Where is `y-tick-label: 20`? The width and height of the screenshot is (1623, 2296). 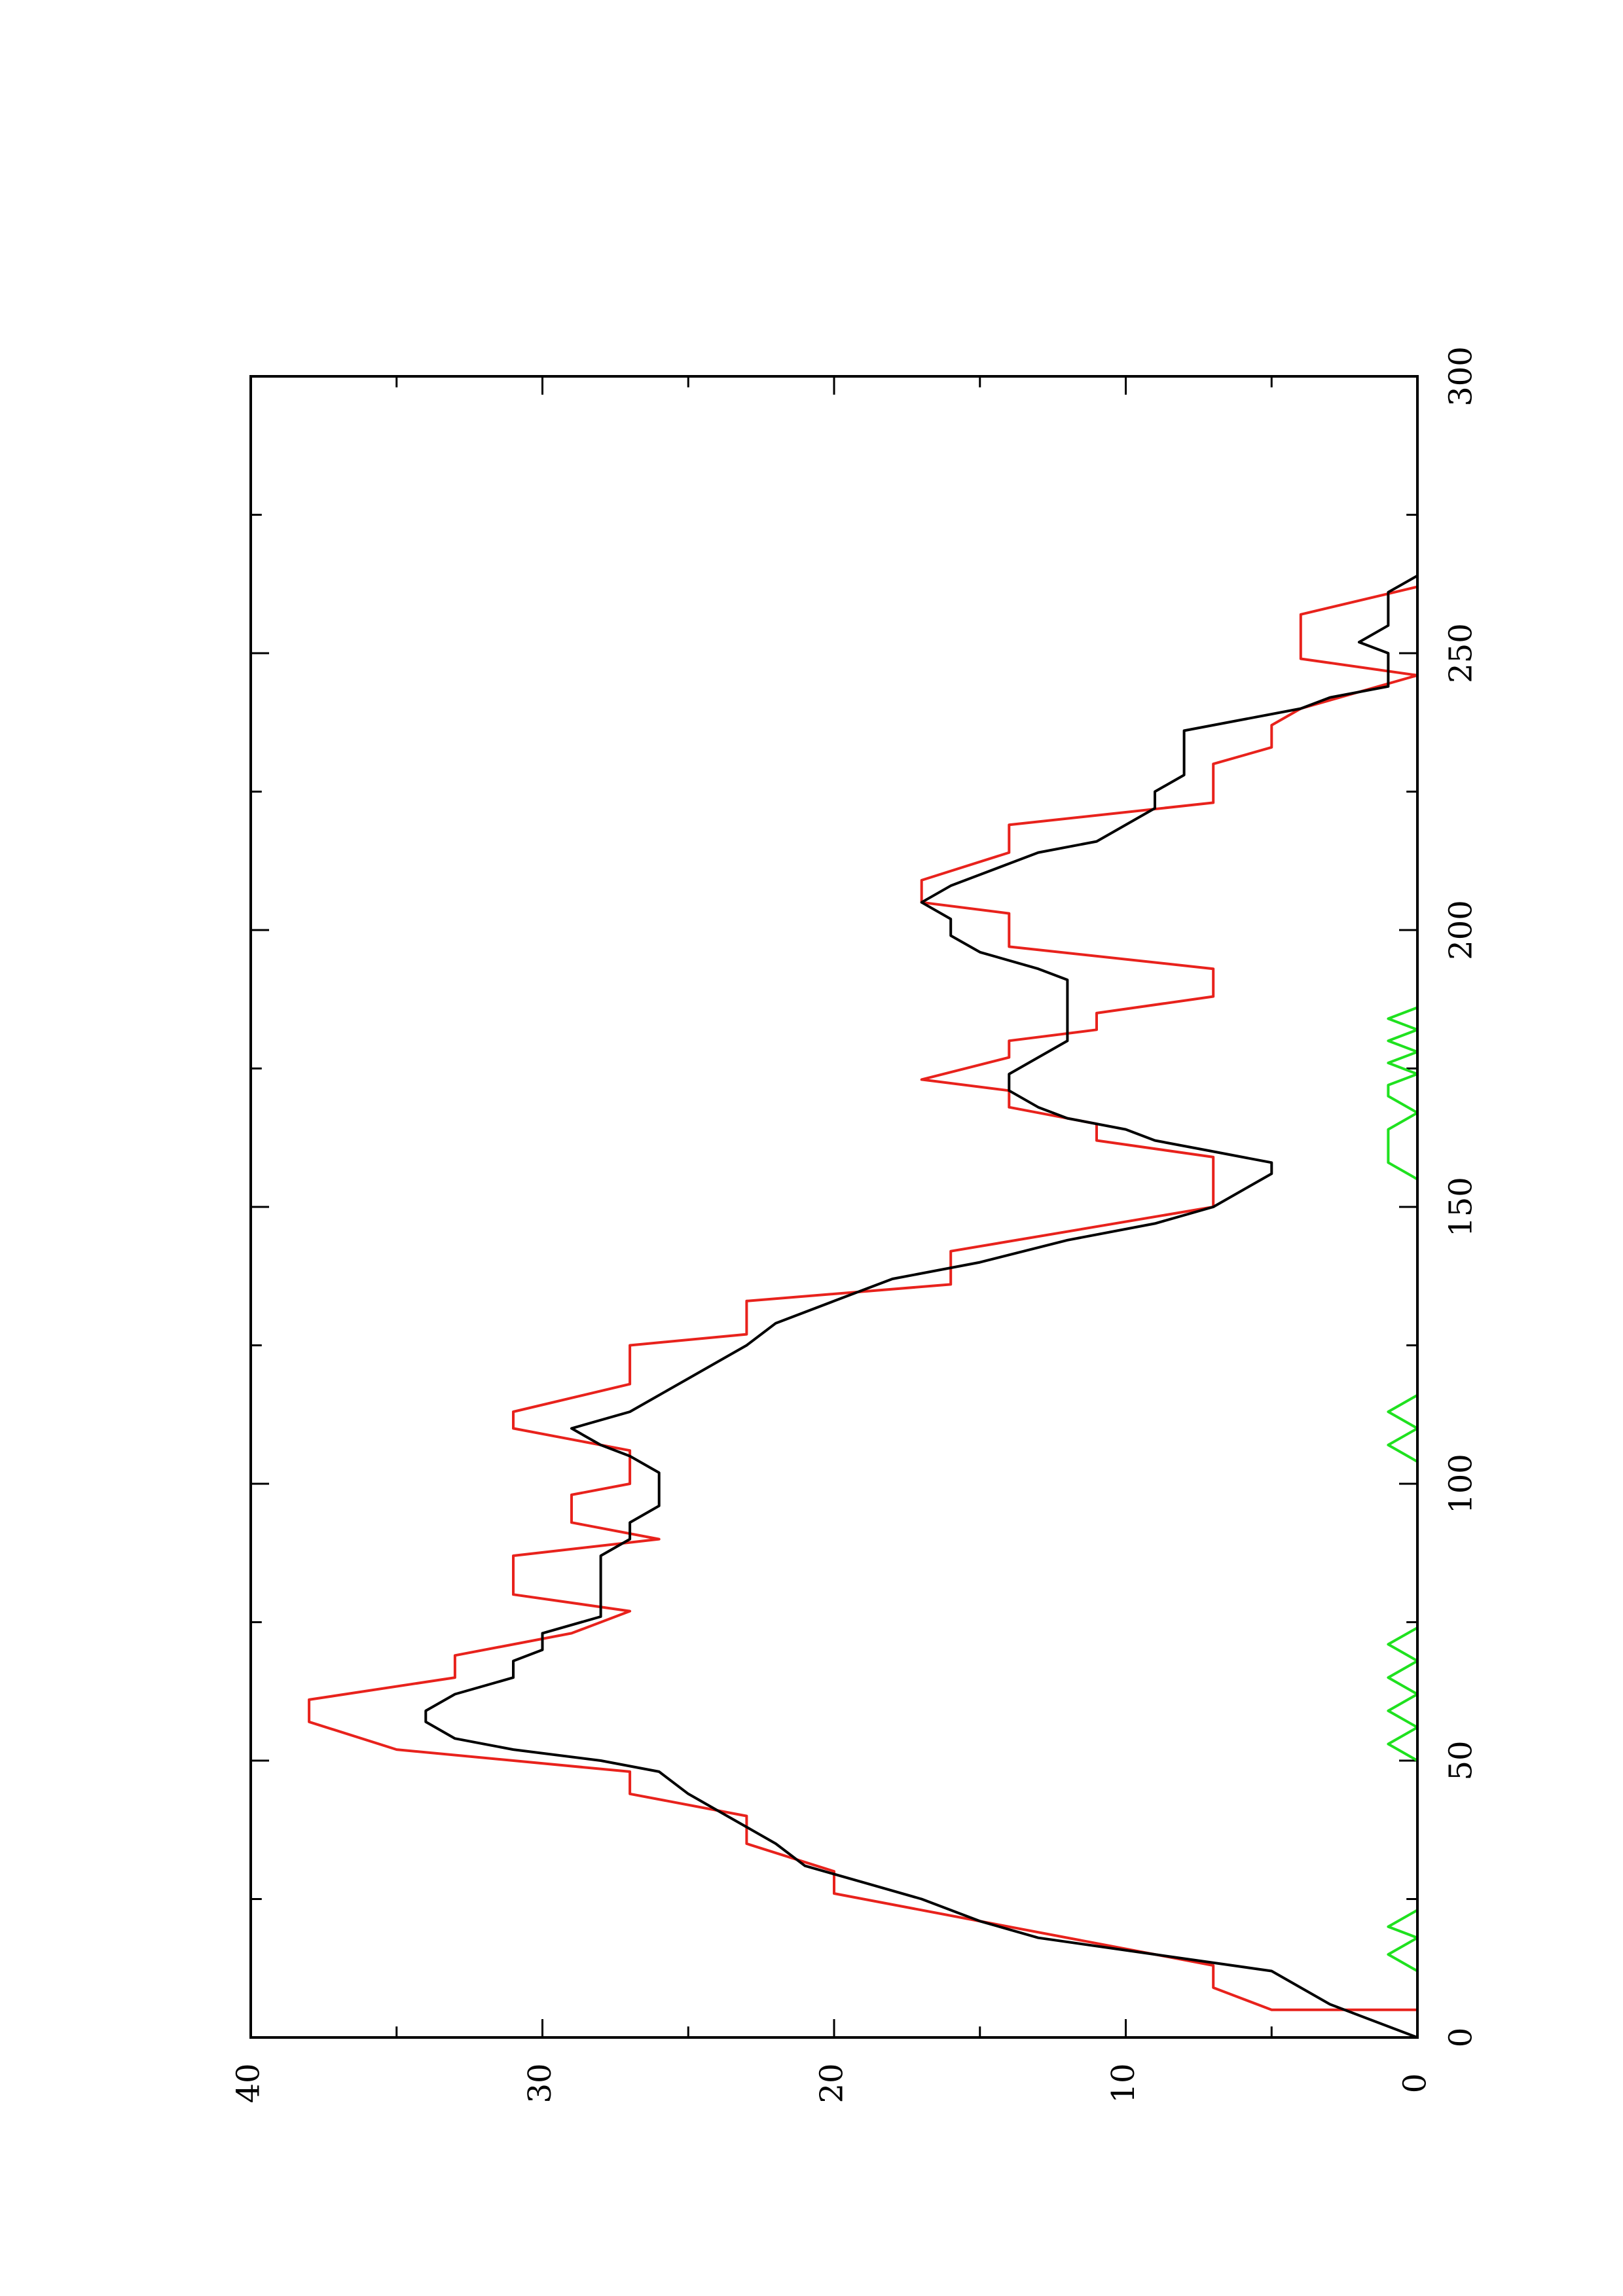 y-tick-label: 20 is located at coordinates (832, 2083).